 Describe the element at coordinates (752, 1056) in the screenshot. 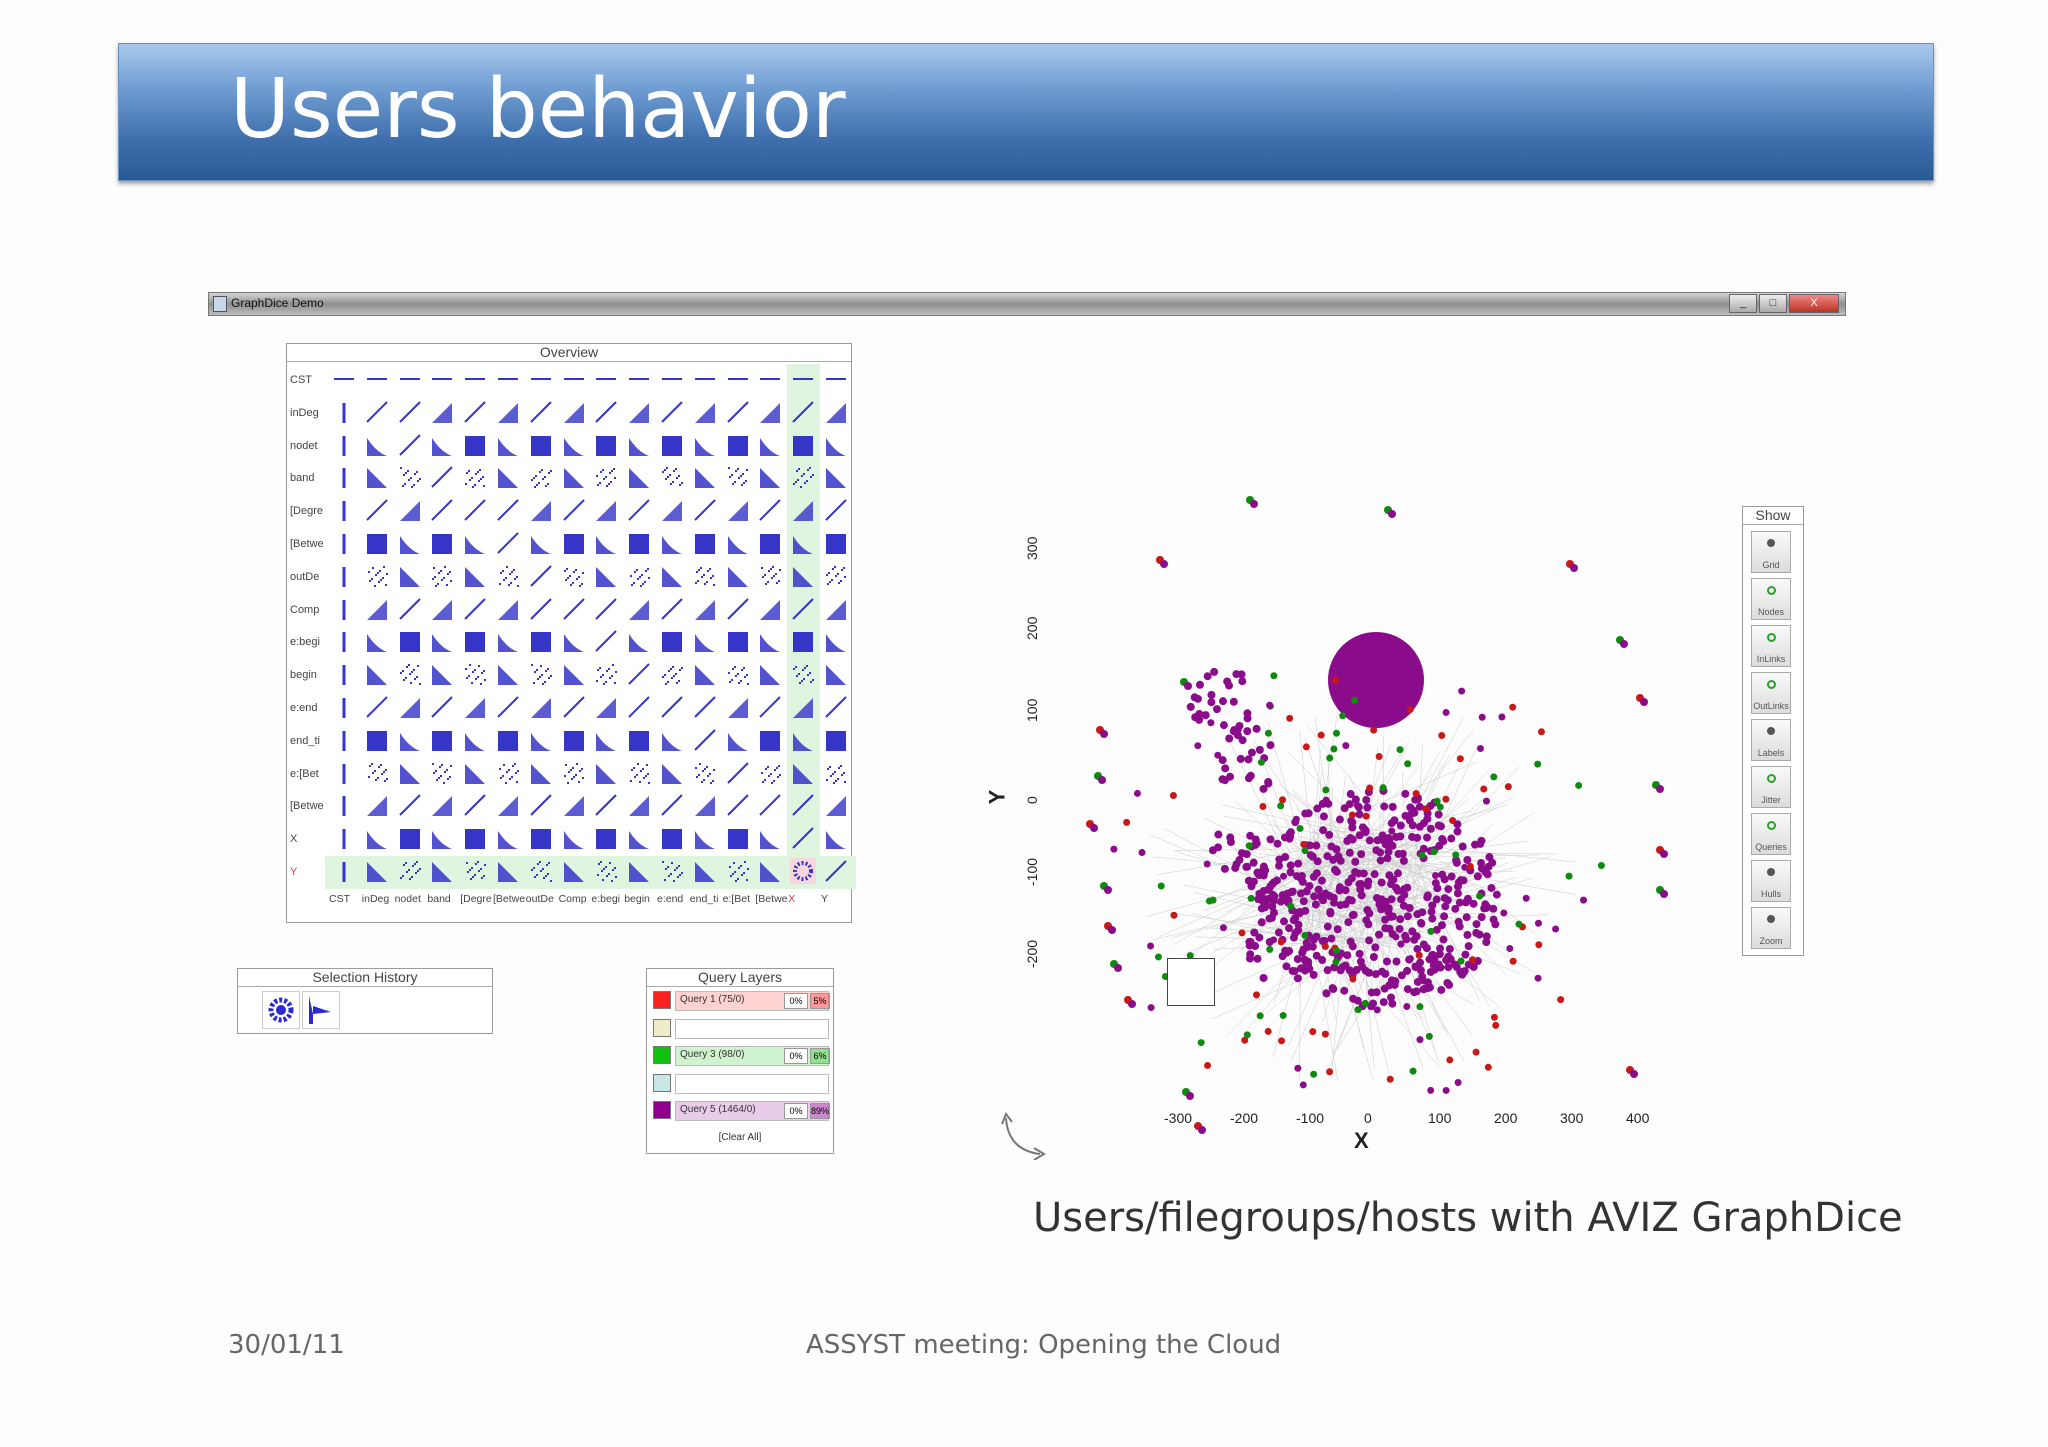

I see `query-layer-bar: Query 3 (98/0) 0% 6%` at that location.